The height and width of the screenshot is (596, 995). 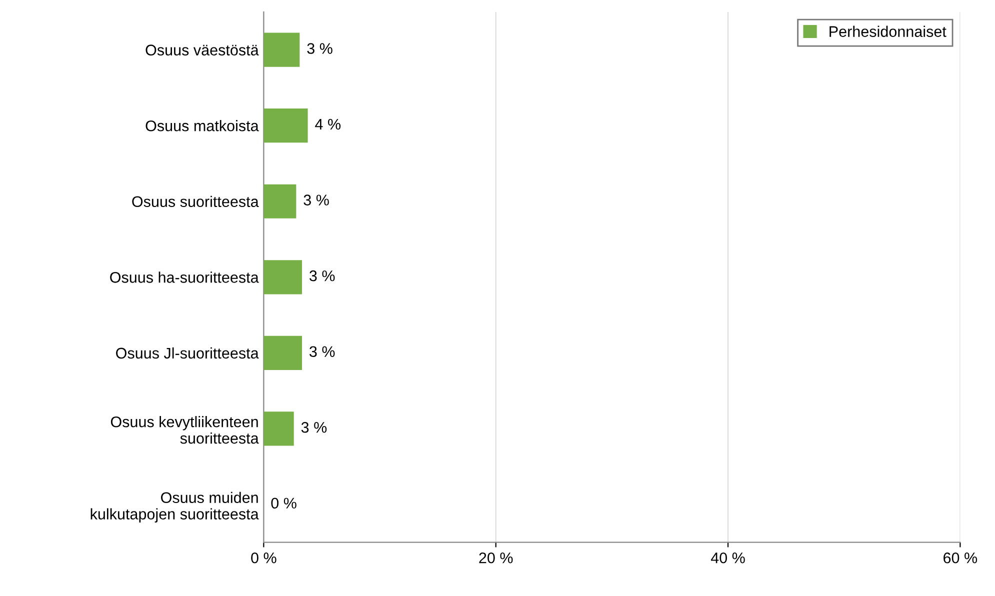 What do you see at coordinates (184, 430) in the screenshot?
I see `y-tick-label: Osuus kevytliikenteen suoritteesta` at bounding box center [184, 430].